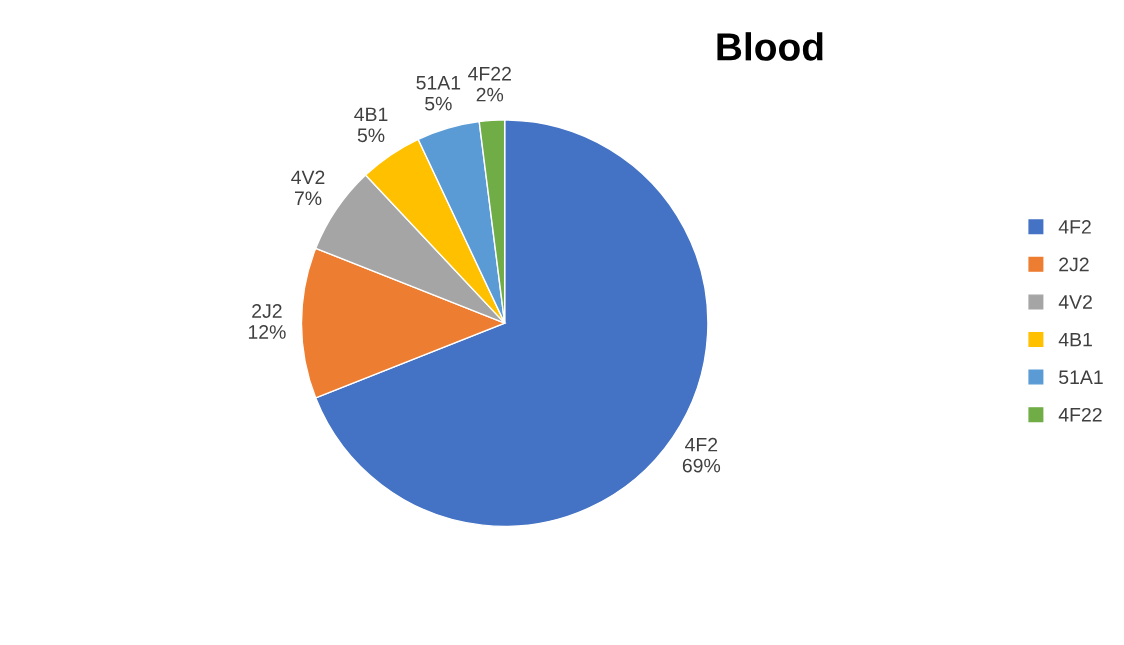 This screenshot has height=645, width=1124. Describe the element at coordinates (1074, 227) in the screenshot. I see `legend-label: 4F2` at that location.